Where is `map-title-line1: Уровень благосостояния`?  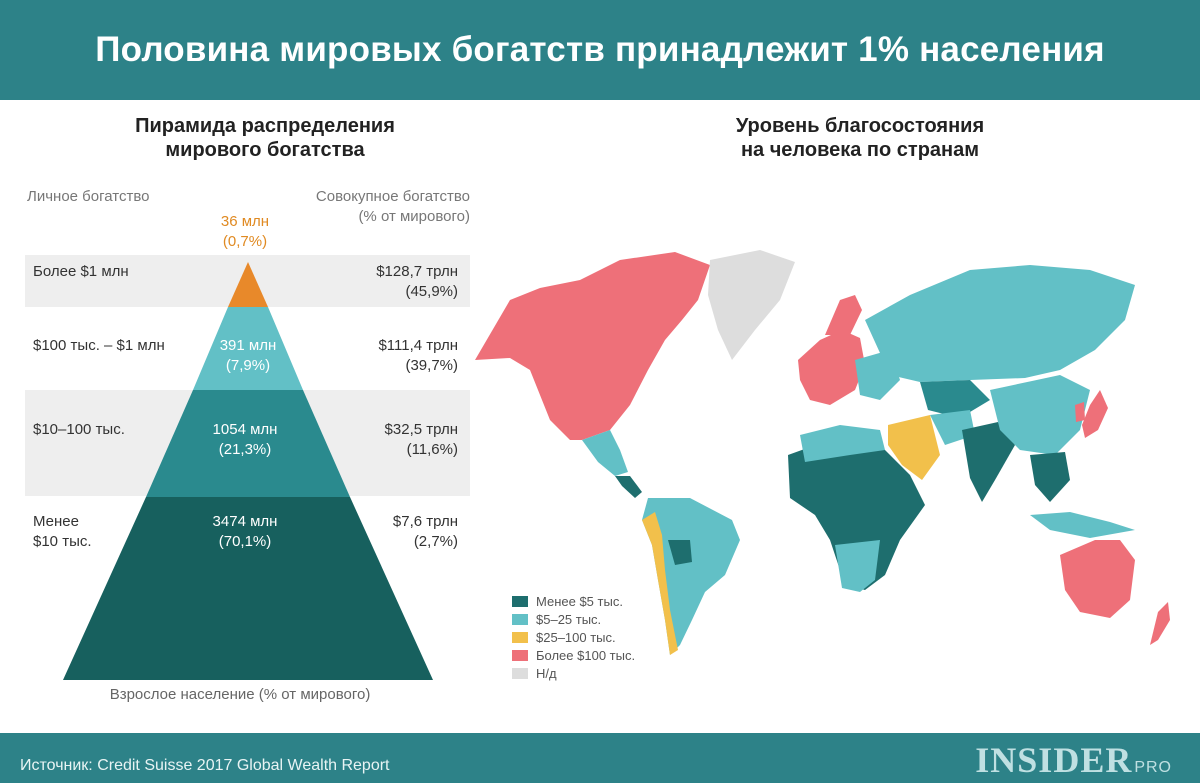 map-title-line1: Уровень благосостояния is located at coordinates (860, 126).